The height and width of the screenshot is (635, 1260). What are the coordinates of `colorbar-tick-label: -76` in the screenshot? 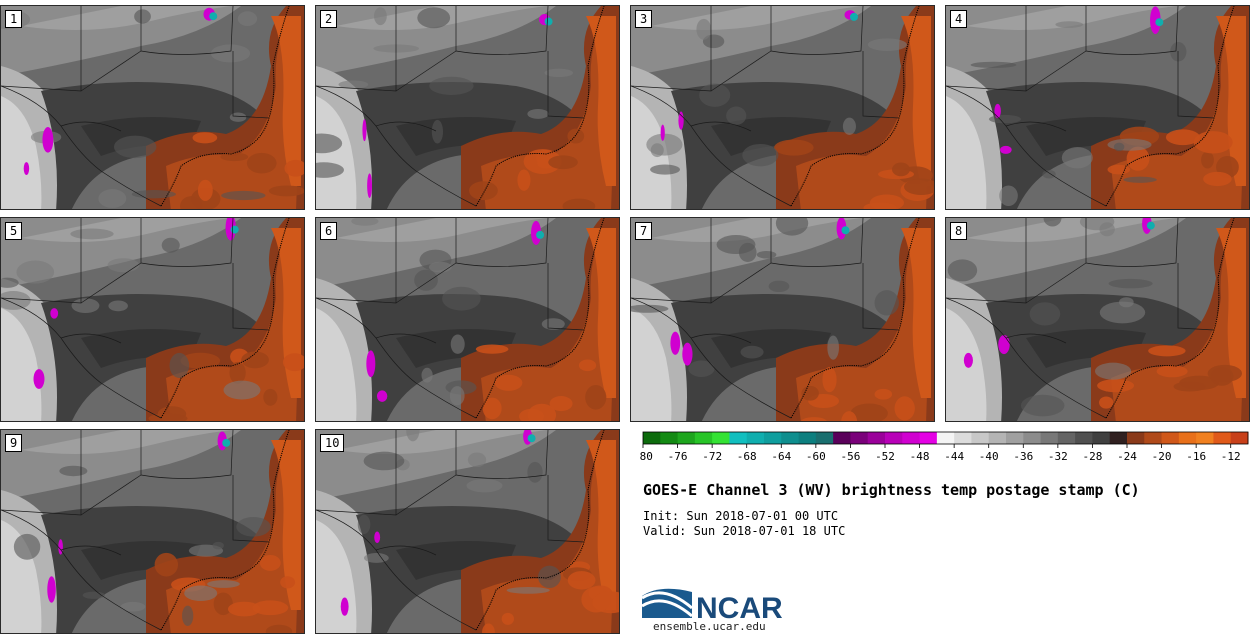 It's located at (678, 456).